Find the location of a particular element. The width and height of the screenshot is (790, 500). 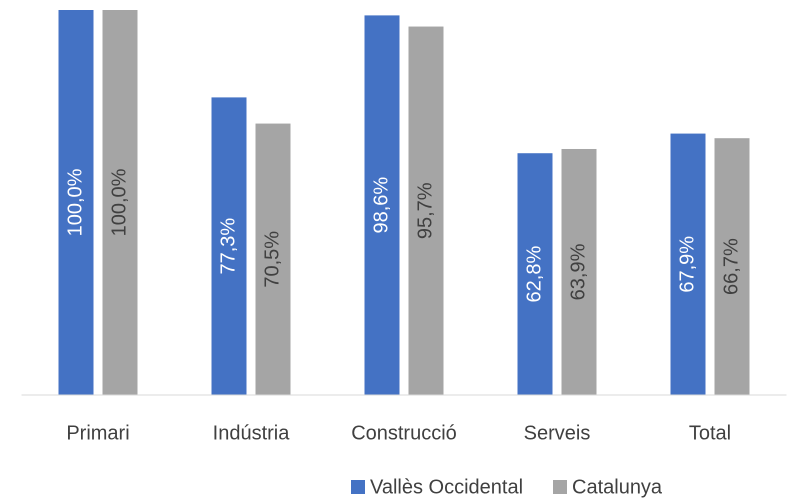

legend-label: Catalunya is located at coordinates (617, 487).